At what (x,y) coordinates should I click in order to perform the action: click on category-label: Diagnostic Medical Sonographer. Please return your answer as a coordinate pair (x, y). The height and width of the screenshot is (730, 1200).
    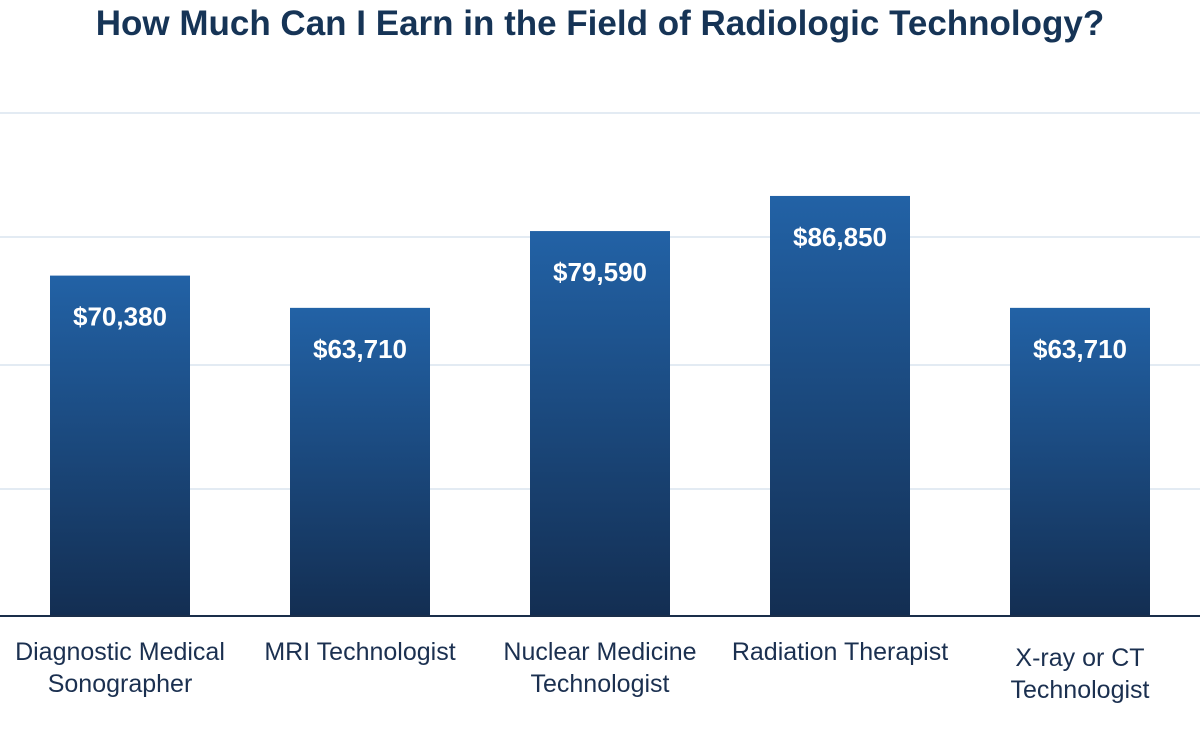
    Looking at the image, I should click on (120, 668).